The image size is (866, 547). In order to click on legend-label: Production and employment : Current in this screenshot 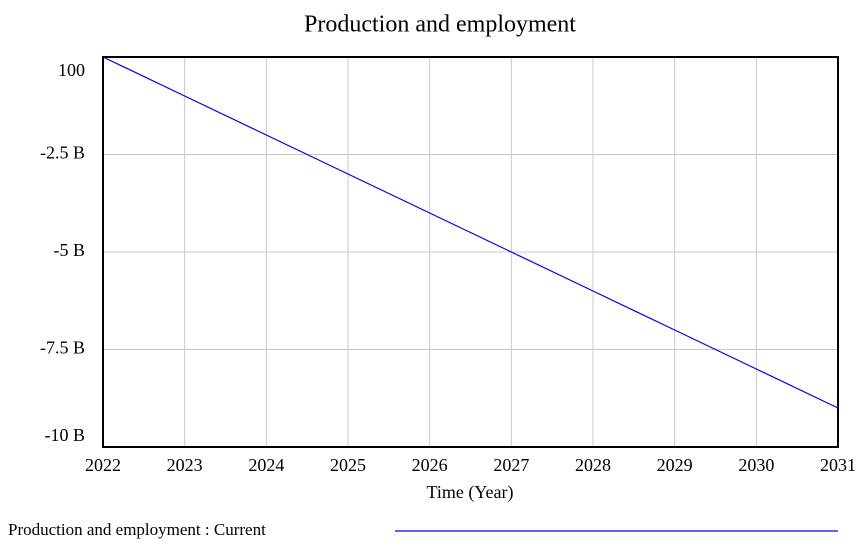, I will do `click(137, 529)`.